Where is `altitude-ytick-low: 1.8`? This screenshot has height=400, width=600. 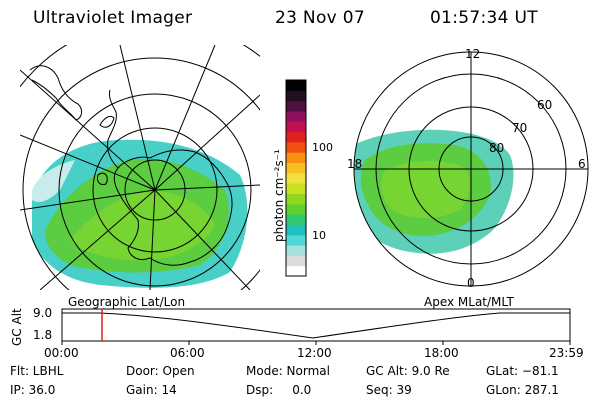
altitude-ytick-low: 1.8 is located at coordinates (43, 335).